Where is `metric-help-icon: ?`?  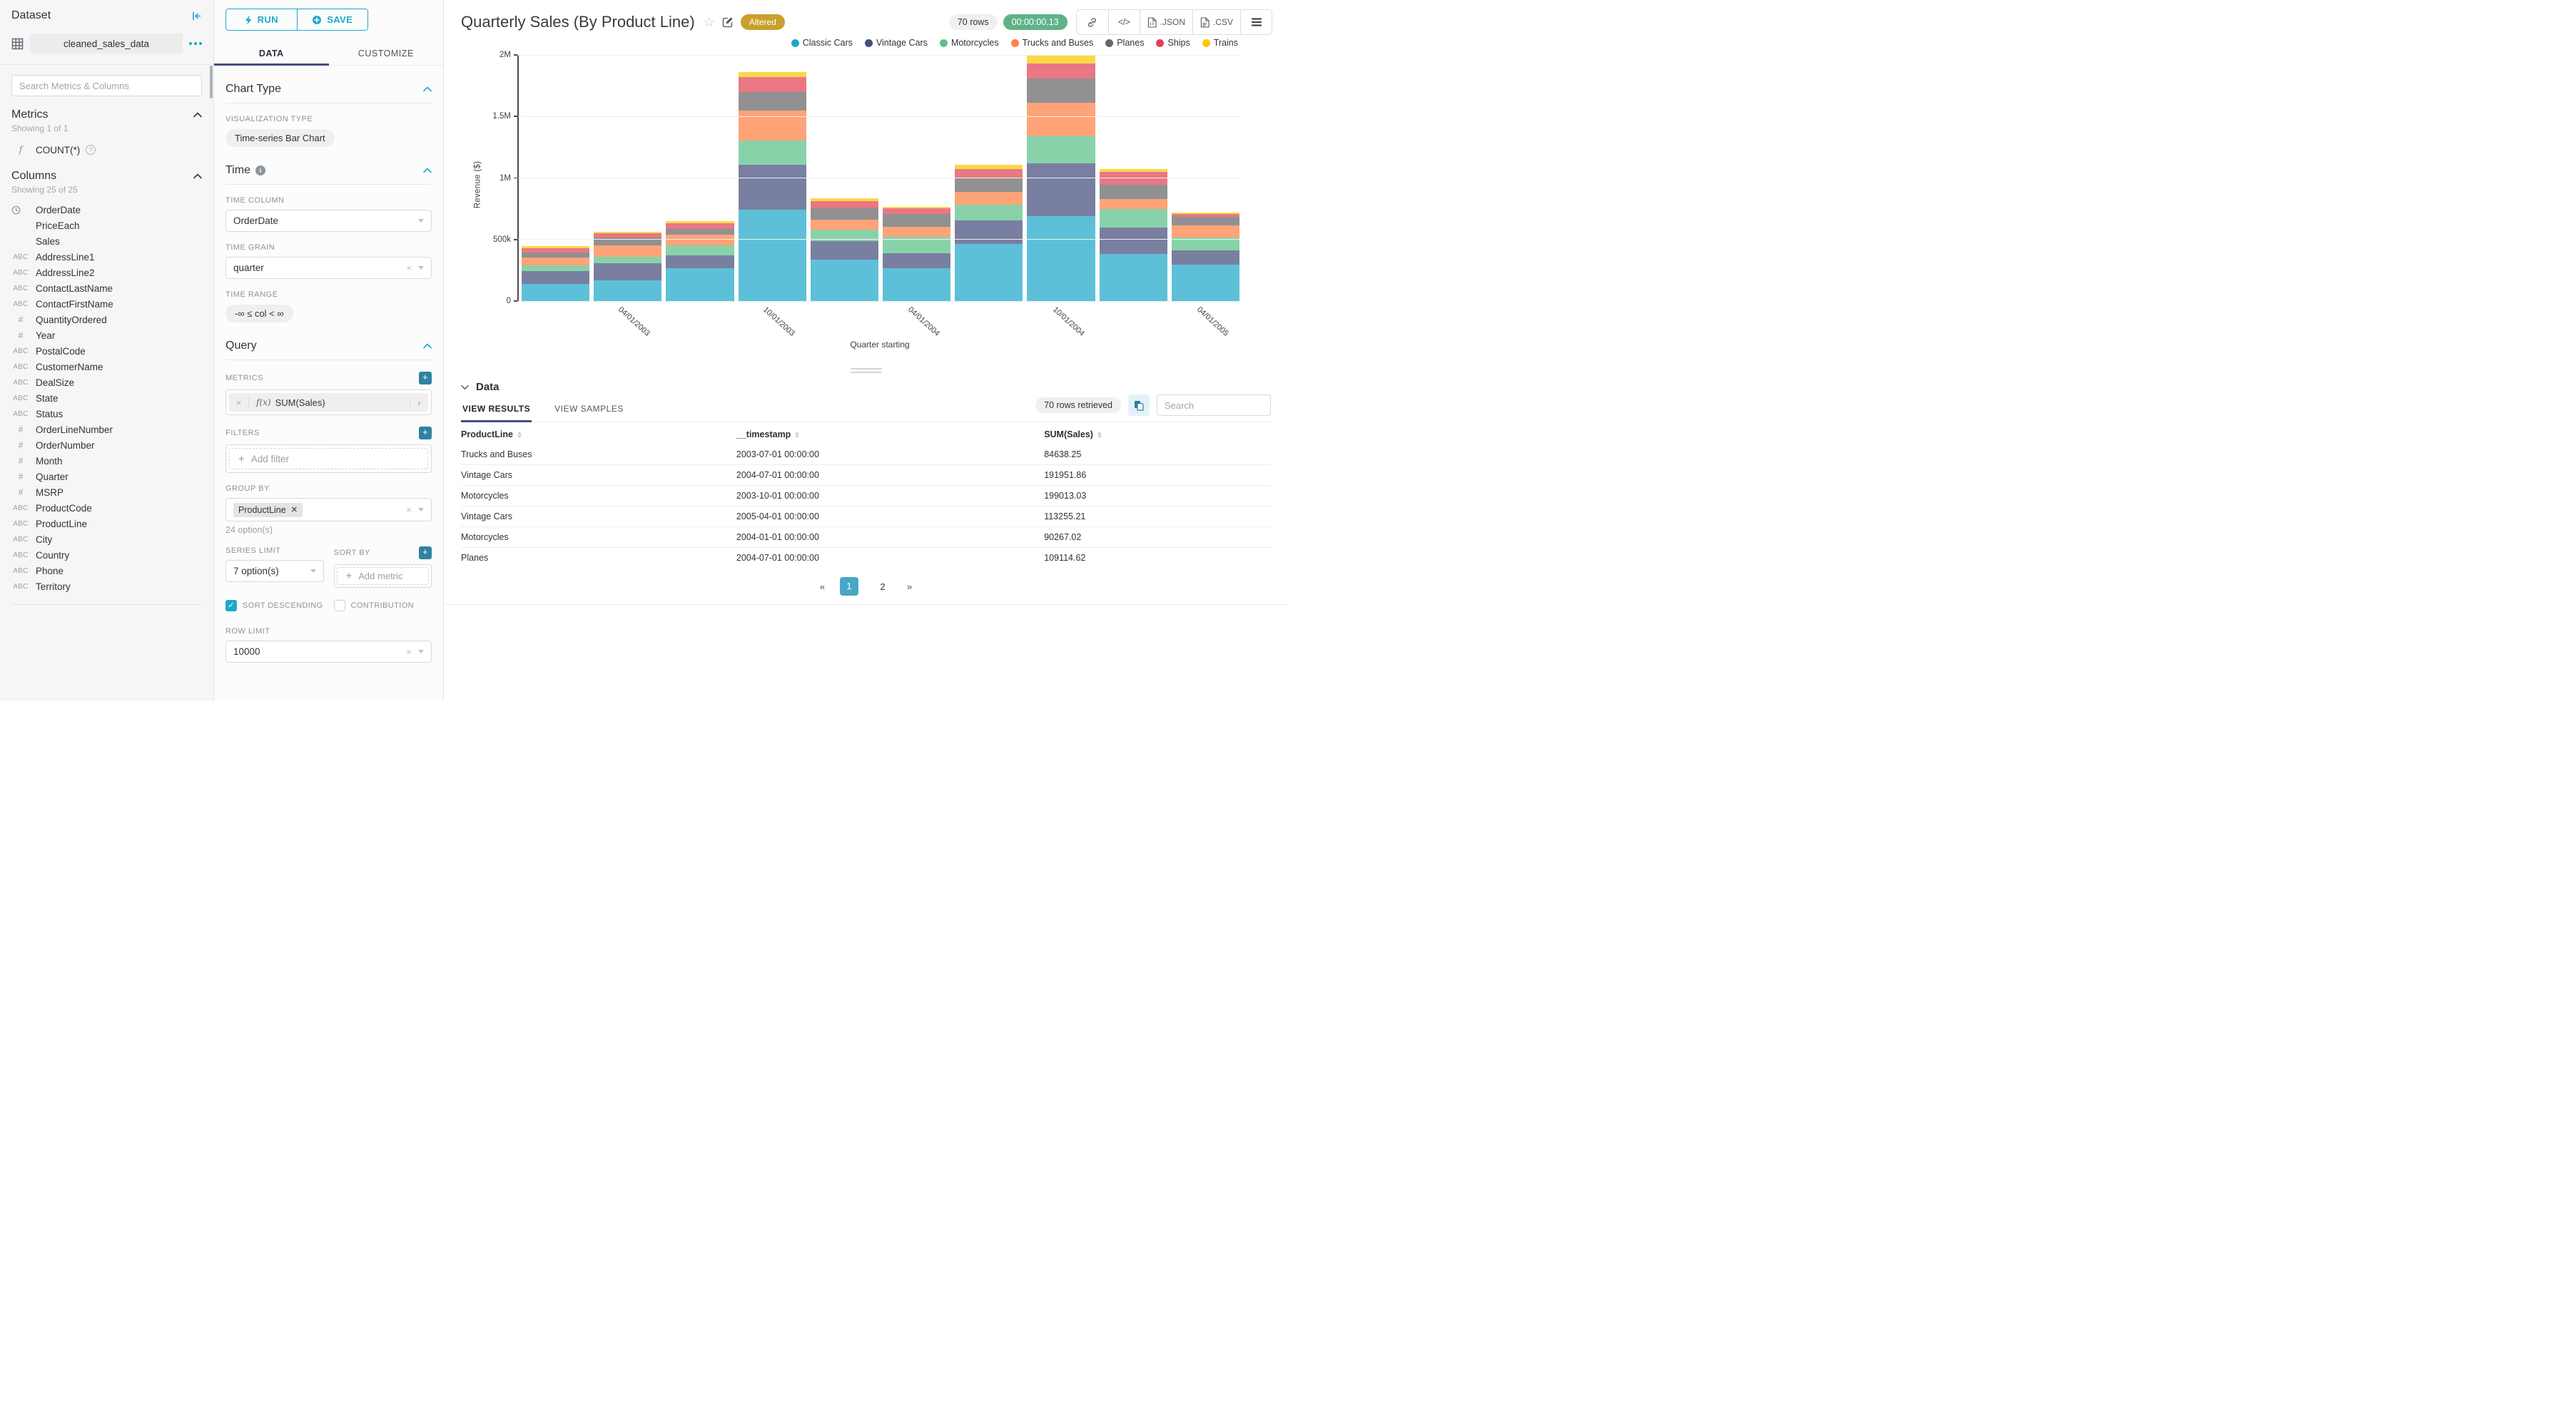 metric-help-icon: ? is located at coordinates (91, 150).